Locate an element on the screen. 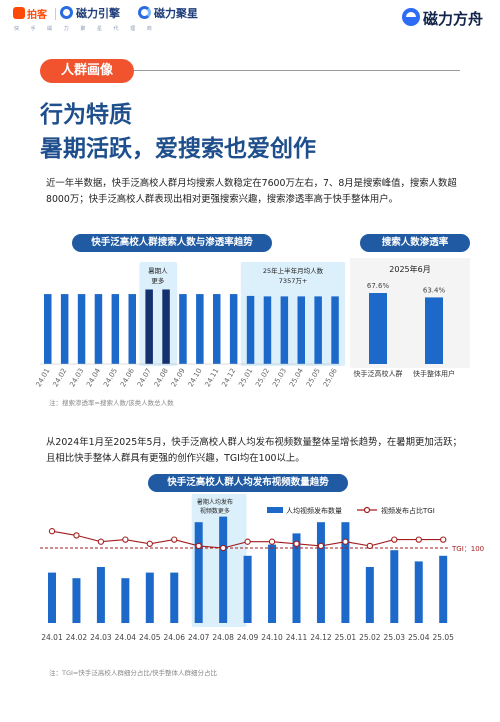 This screenshot has height=722, width=500. bar-search-24.10 is located at coordinates (200, 329).